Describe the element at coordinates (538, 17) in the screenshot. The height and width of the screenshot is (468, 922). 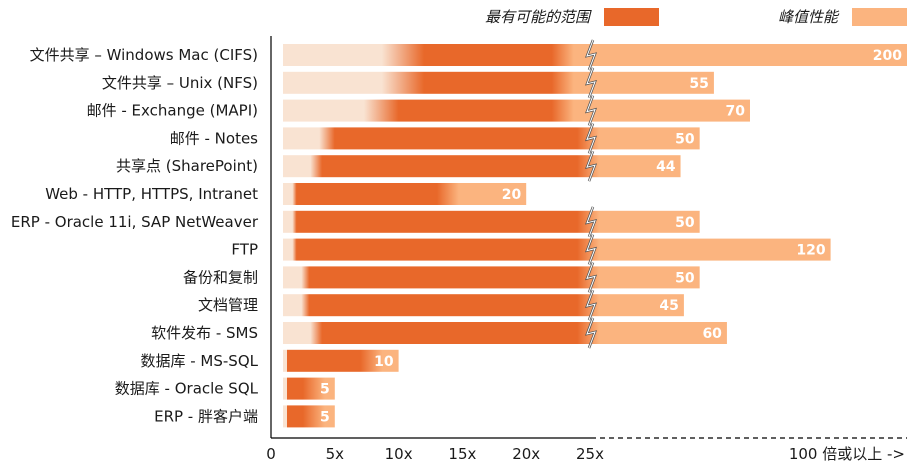
I see `legend-label: 最有可能的范围` at that location.